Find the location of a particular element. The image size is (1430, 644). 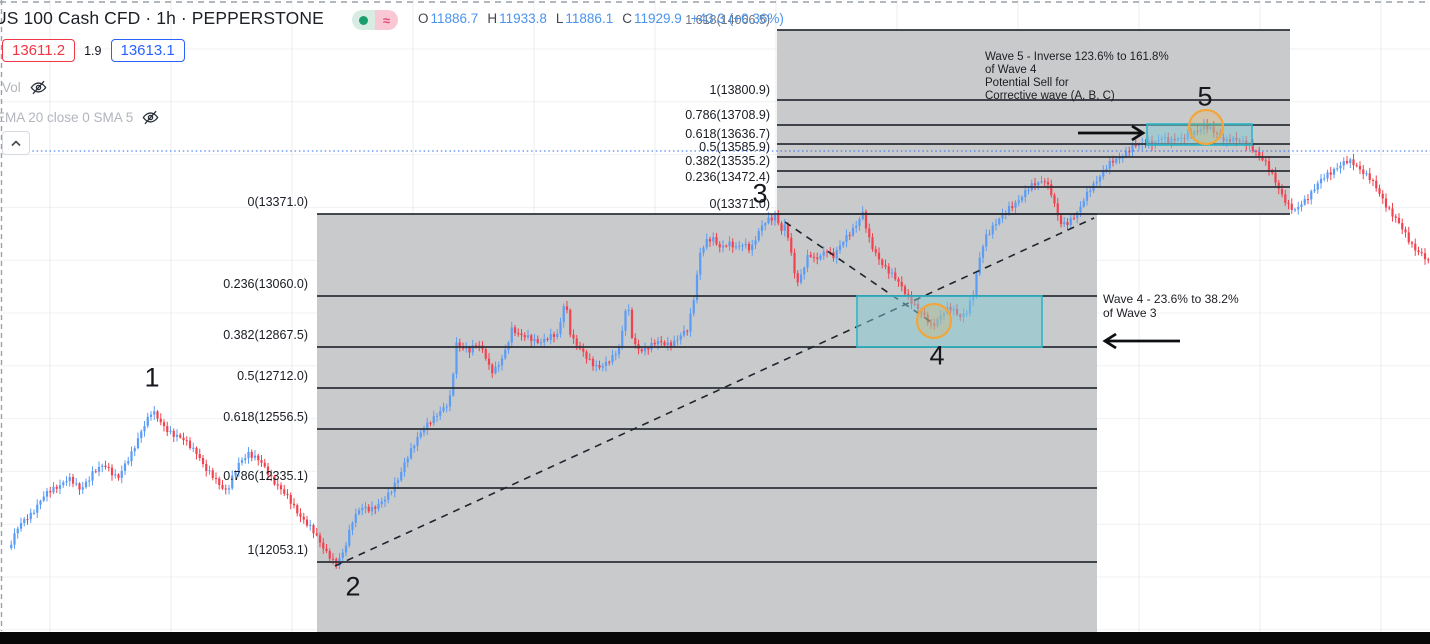

bottom-bar is located at coordinates (715, 638).